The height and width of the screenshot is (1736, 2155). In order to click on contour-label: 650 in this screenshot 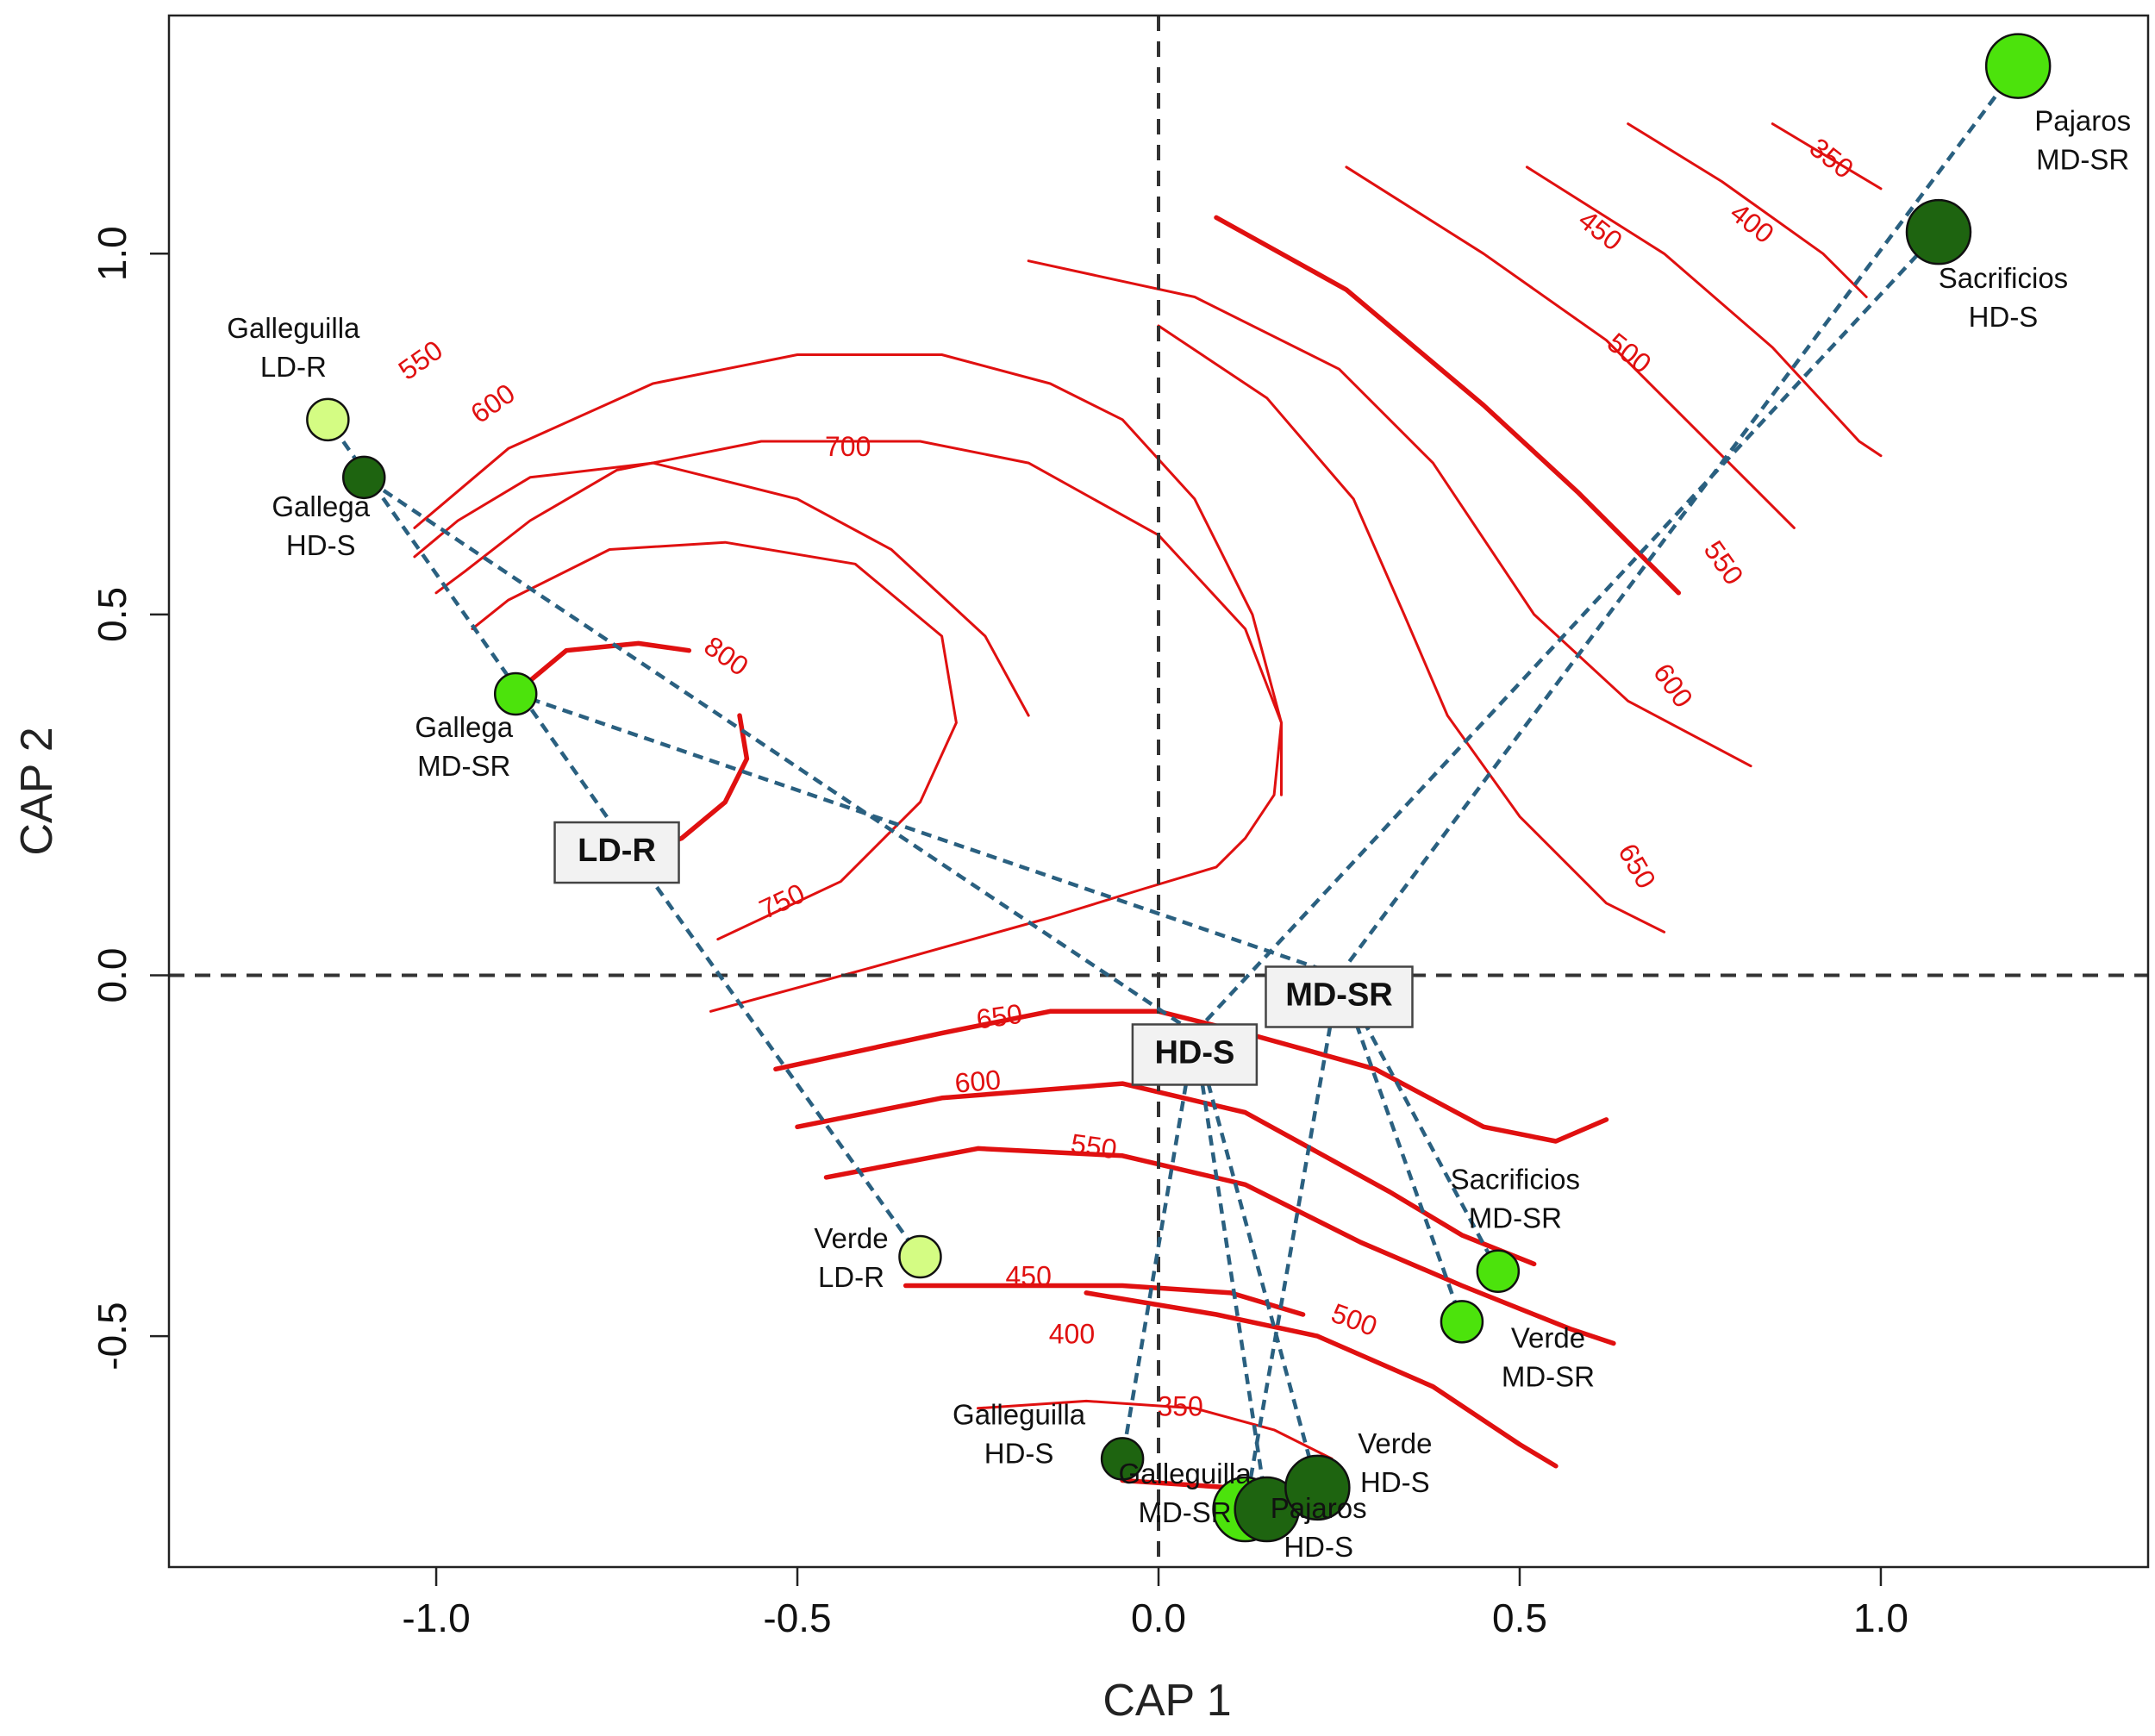, I will do `click(999, 1016)`.